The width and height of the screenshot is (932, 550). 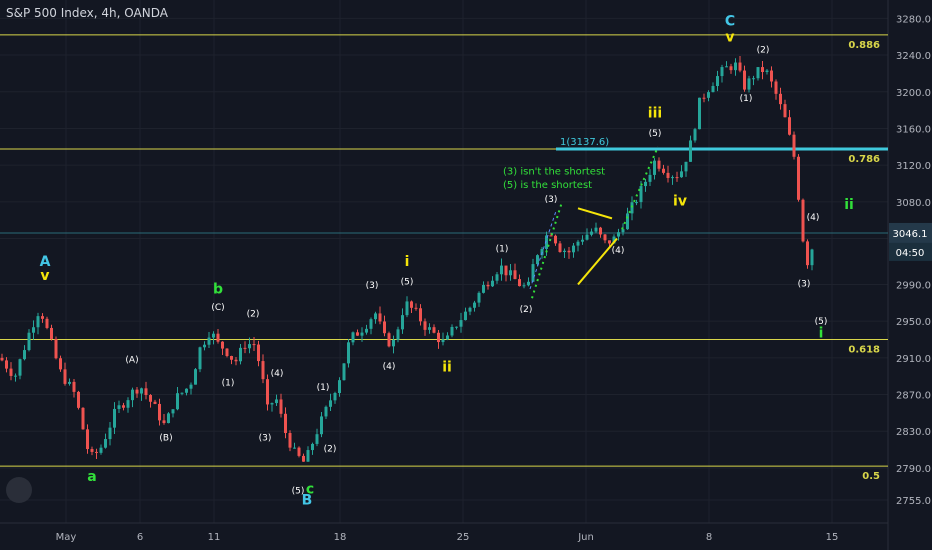 I want to click on x-tick-label: 18, so click(x=340, y=537).